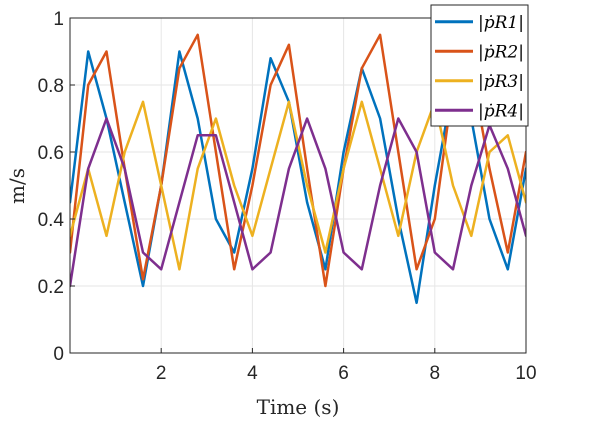  What do you see at coordinates (525, 373) in the screenshot?
I see `x-tick-label: 10` at bounding box center [525, 373].